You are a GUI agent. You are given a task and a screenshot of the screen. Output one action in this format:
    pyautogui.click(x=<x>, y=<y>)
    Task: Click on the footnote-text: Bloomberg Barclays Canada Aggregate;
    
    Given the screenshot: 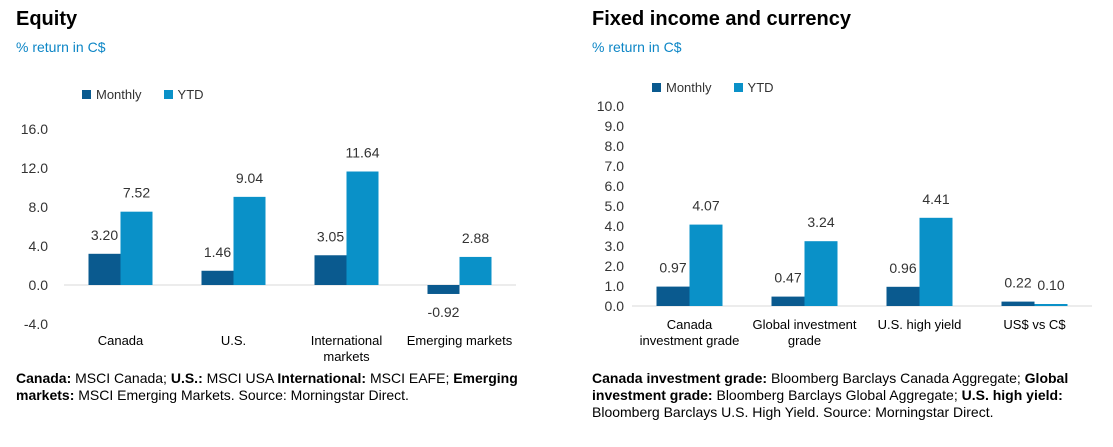 What is the action you would take?
    pyautogui.click(x=896, y=378)
    